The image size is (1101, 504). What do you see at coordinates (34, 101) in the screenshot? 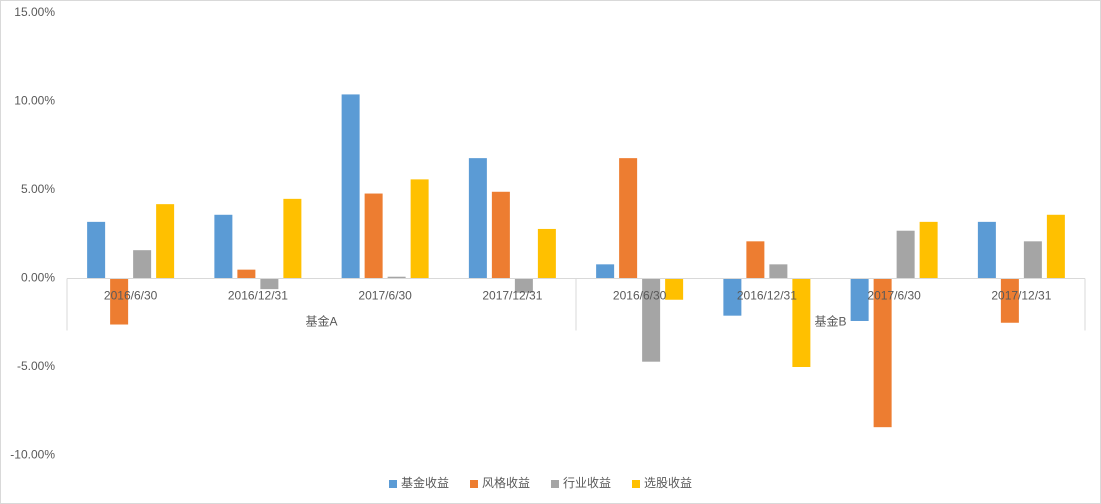
I see `y-tick-label: 10.00%` at bounding box center [34, 101].